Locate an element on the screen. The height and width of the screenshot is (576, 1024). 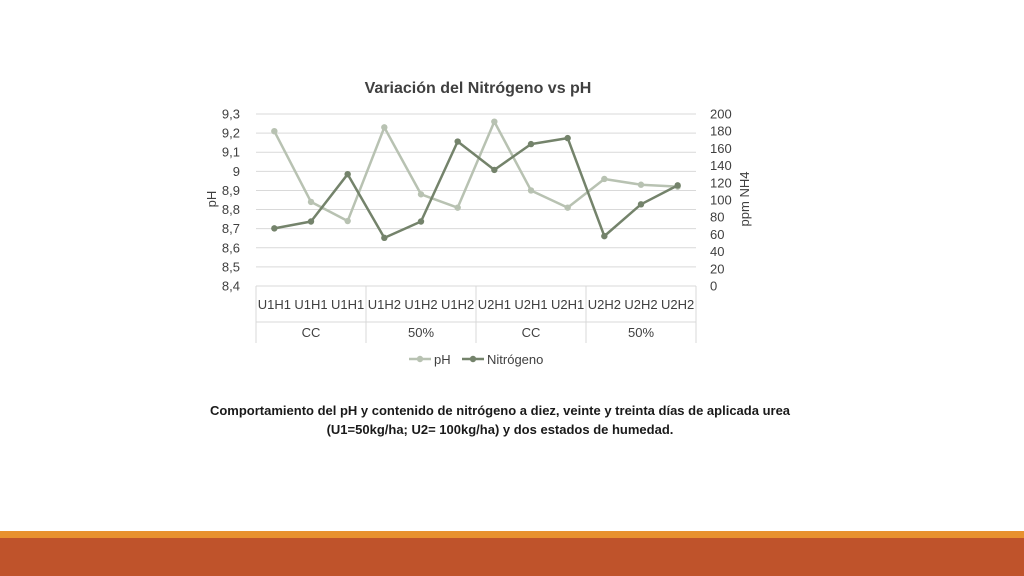
nitrogen-series-line is located at coordinates (476, 188).